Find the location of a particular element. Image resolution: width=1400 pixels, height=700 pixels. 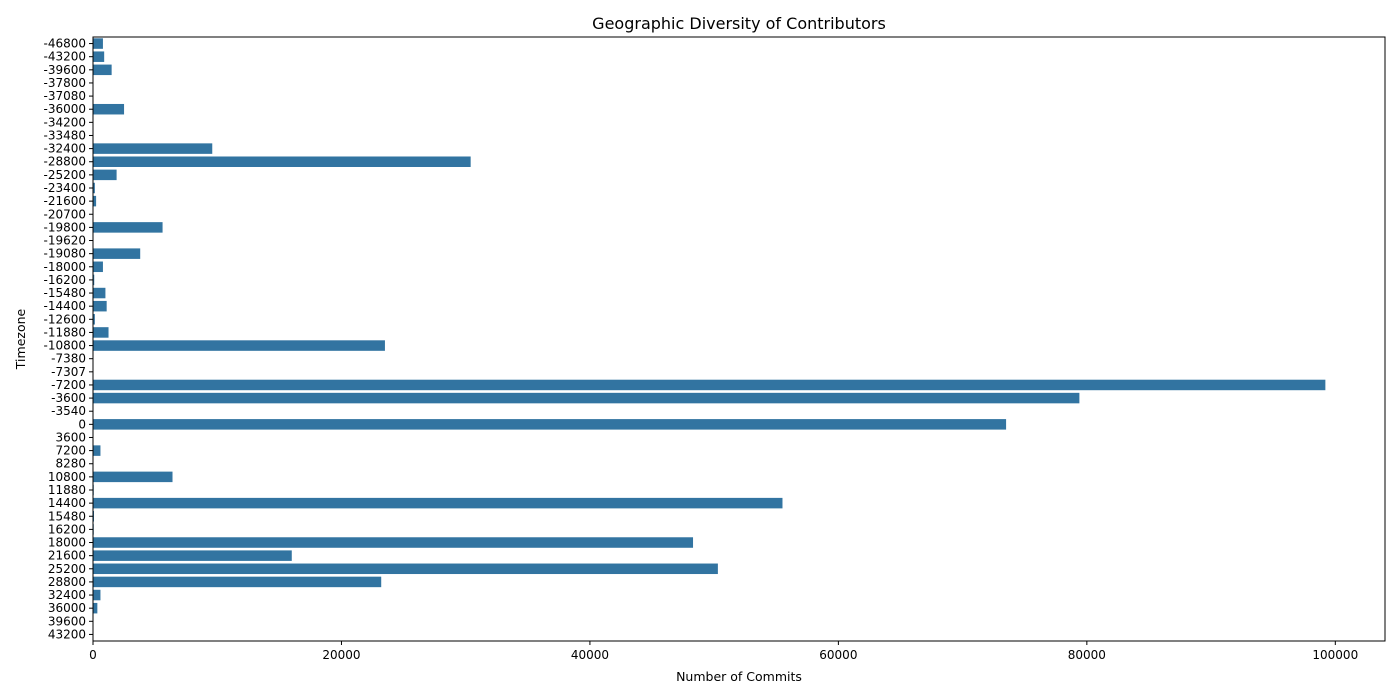

y-tick-label: -19800 is located at coordinates (64, 227).